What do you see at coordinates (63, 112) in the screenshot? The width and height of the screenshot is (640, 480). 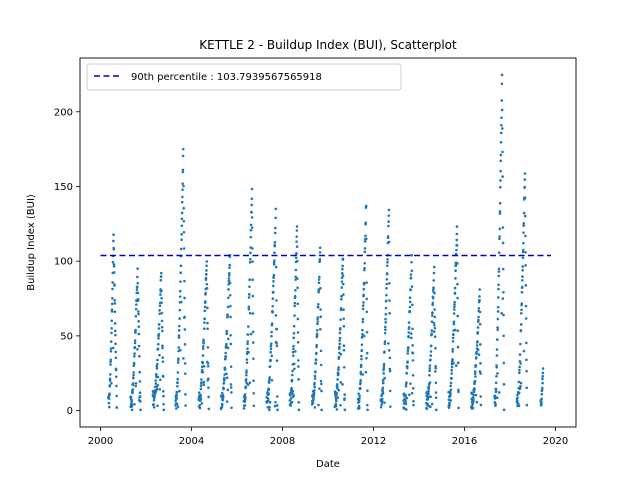 I see `y-tick-label: 200` at bounding box center [63, 112].